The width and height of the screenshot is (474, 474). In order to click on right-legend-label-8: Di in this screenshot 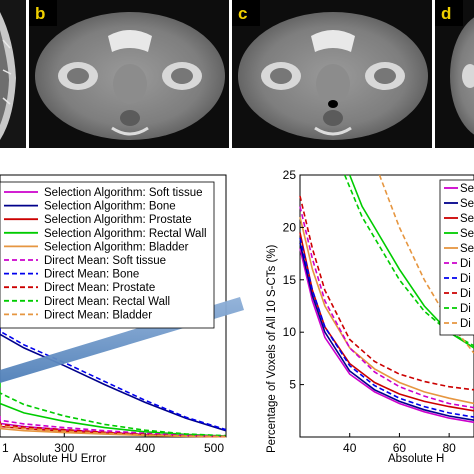, I will do `click(465, 309)`.